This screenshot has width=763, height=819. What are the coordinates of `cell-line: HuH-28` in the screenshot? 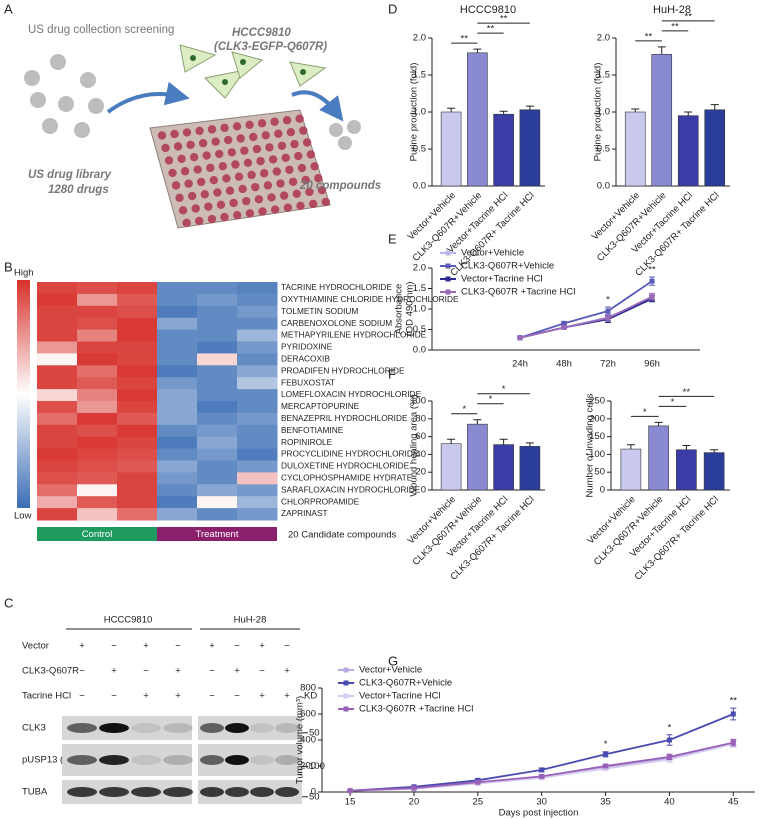 It's located at (250, 620).